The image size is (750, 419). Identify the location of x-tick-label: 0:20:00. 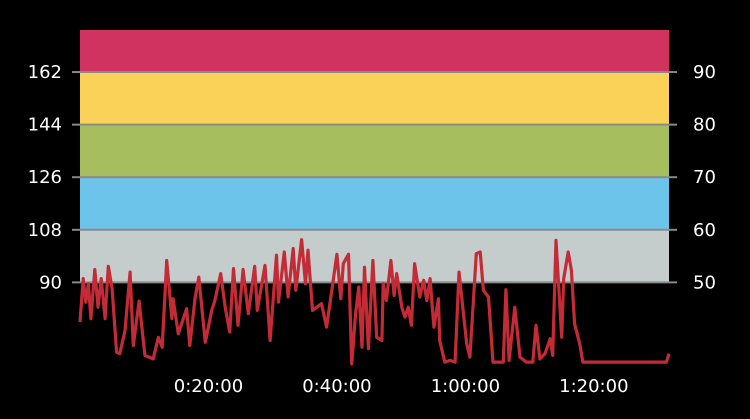
(208, 386).